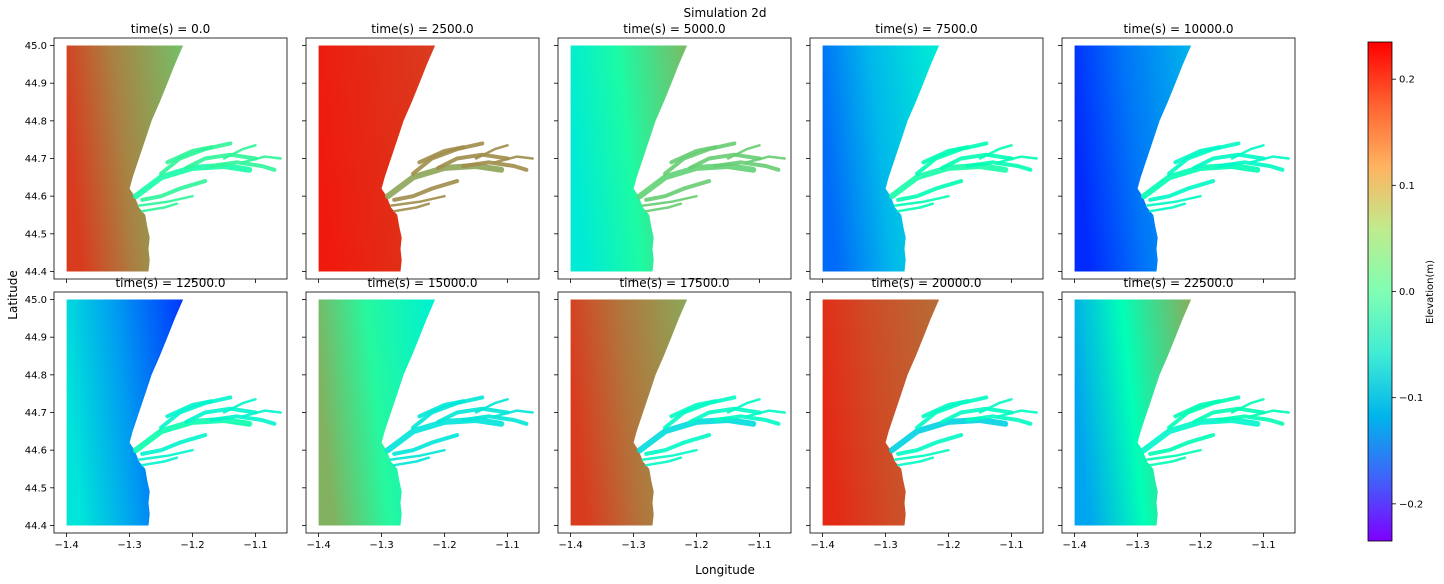 This screenshot has height=584, width=1444. Describe the element at coordinates (725, 13) in the screenshot. I see `figure-title: Simulation 2d` at that location.